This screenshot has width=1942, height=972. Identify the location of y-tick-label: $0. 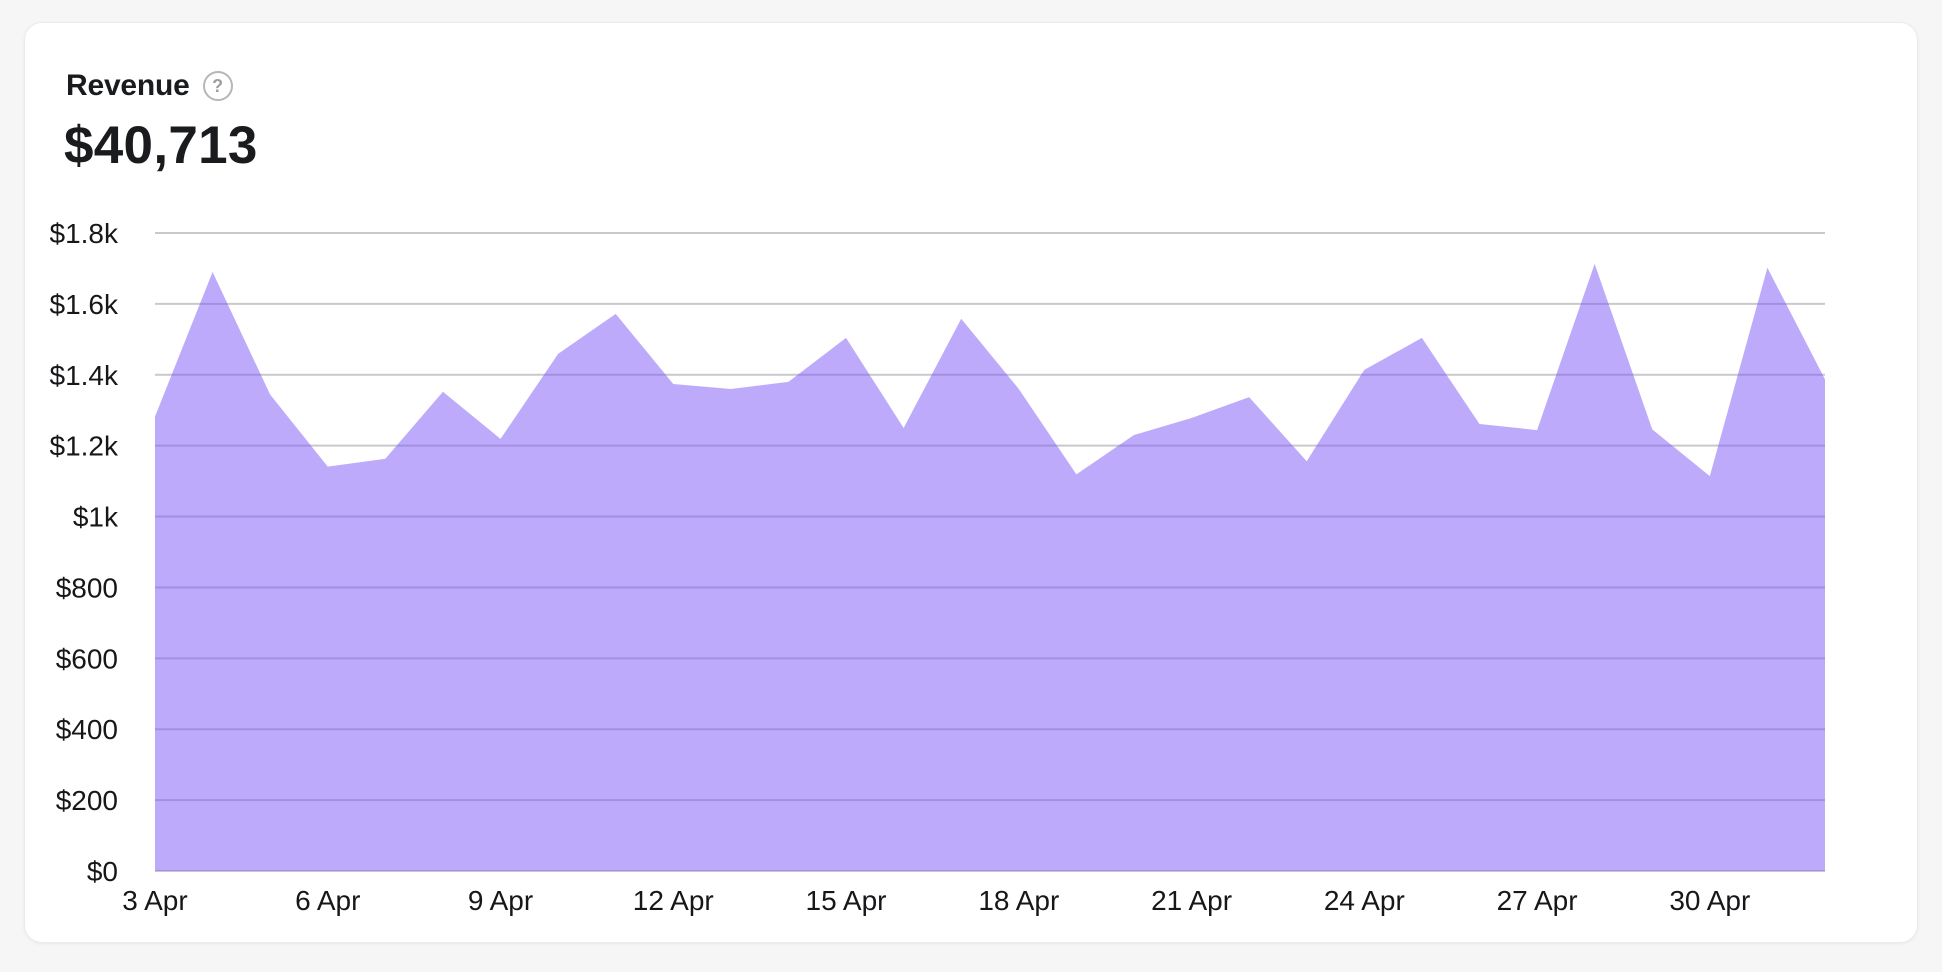
(102, 871).